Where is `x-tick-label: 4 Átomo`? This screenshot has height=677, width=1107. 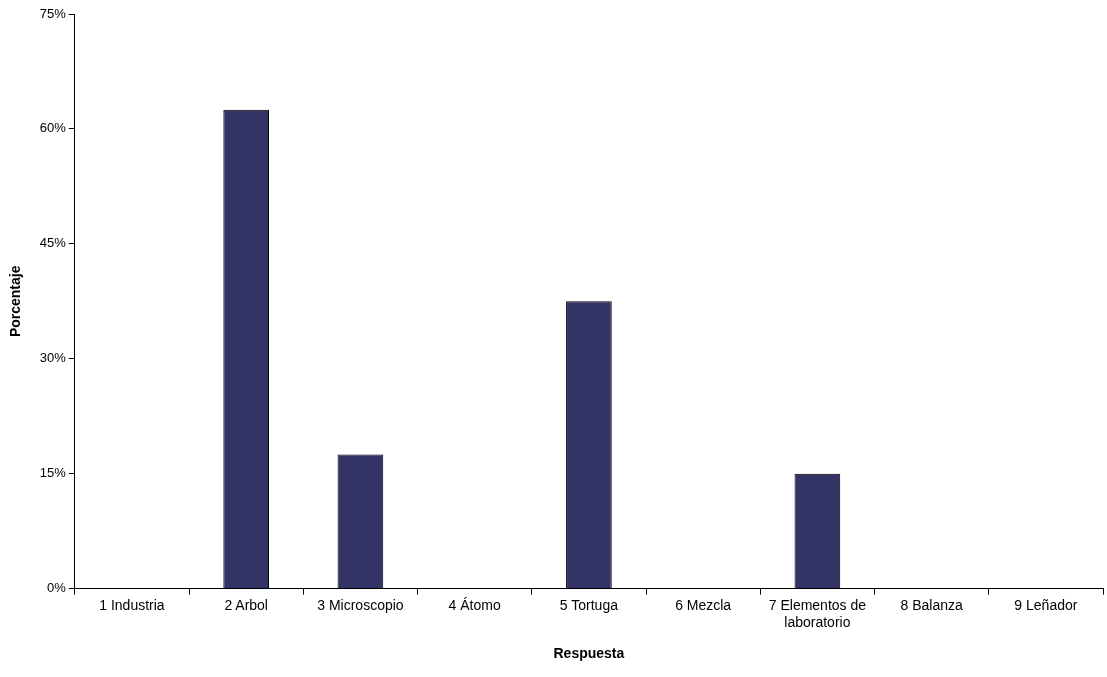 x-tick-label: 4 Átomo is located at coordinates (474, 604).